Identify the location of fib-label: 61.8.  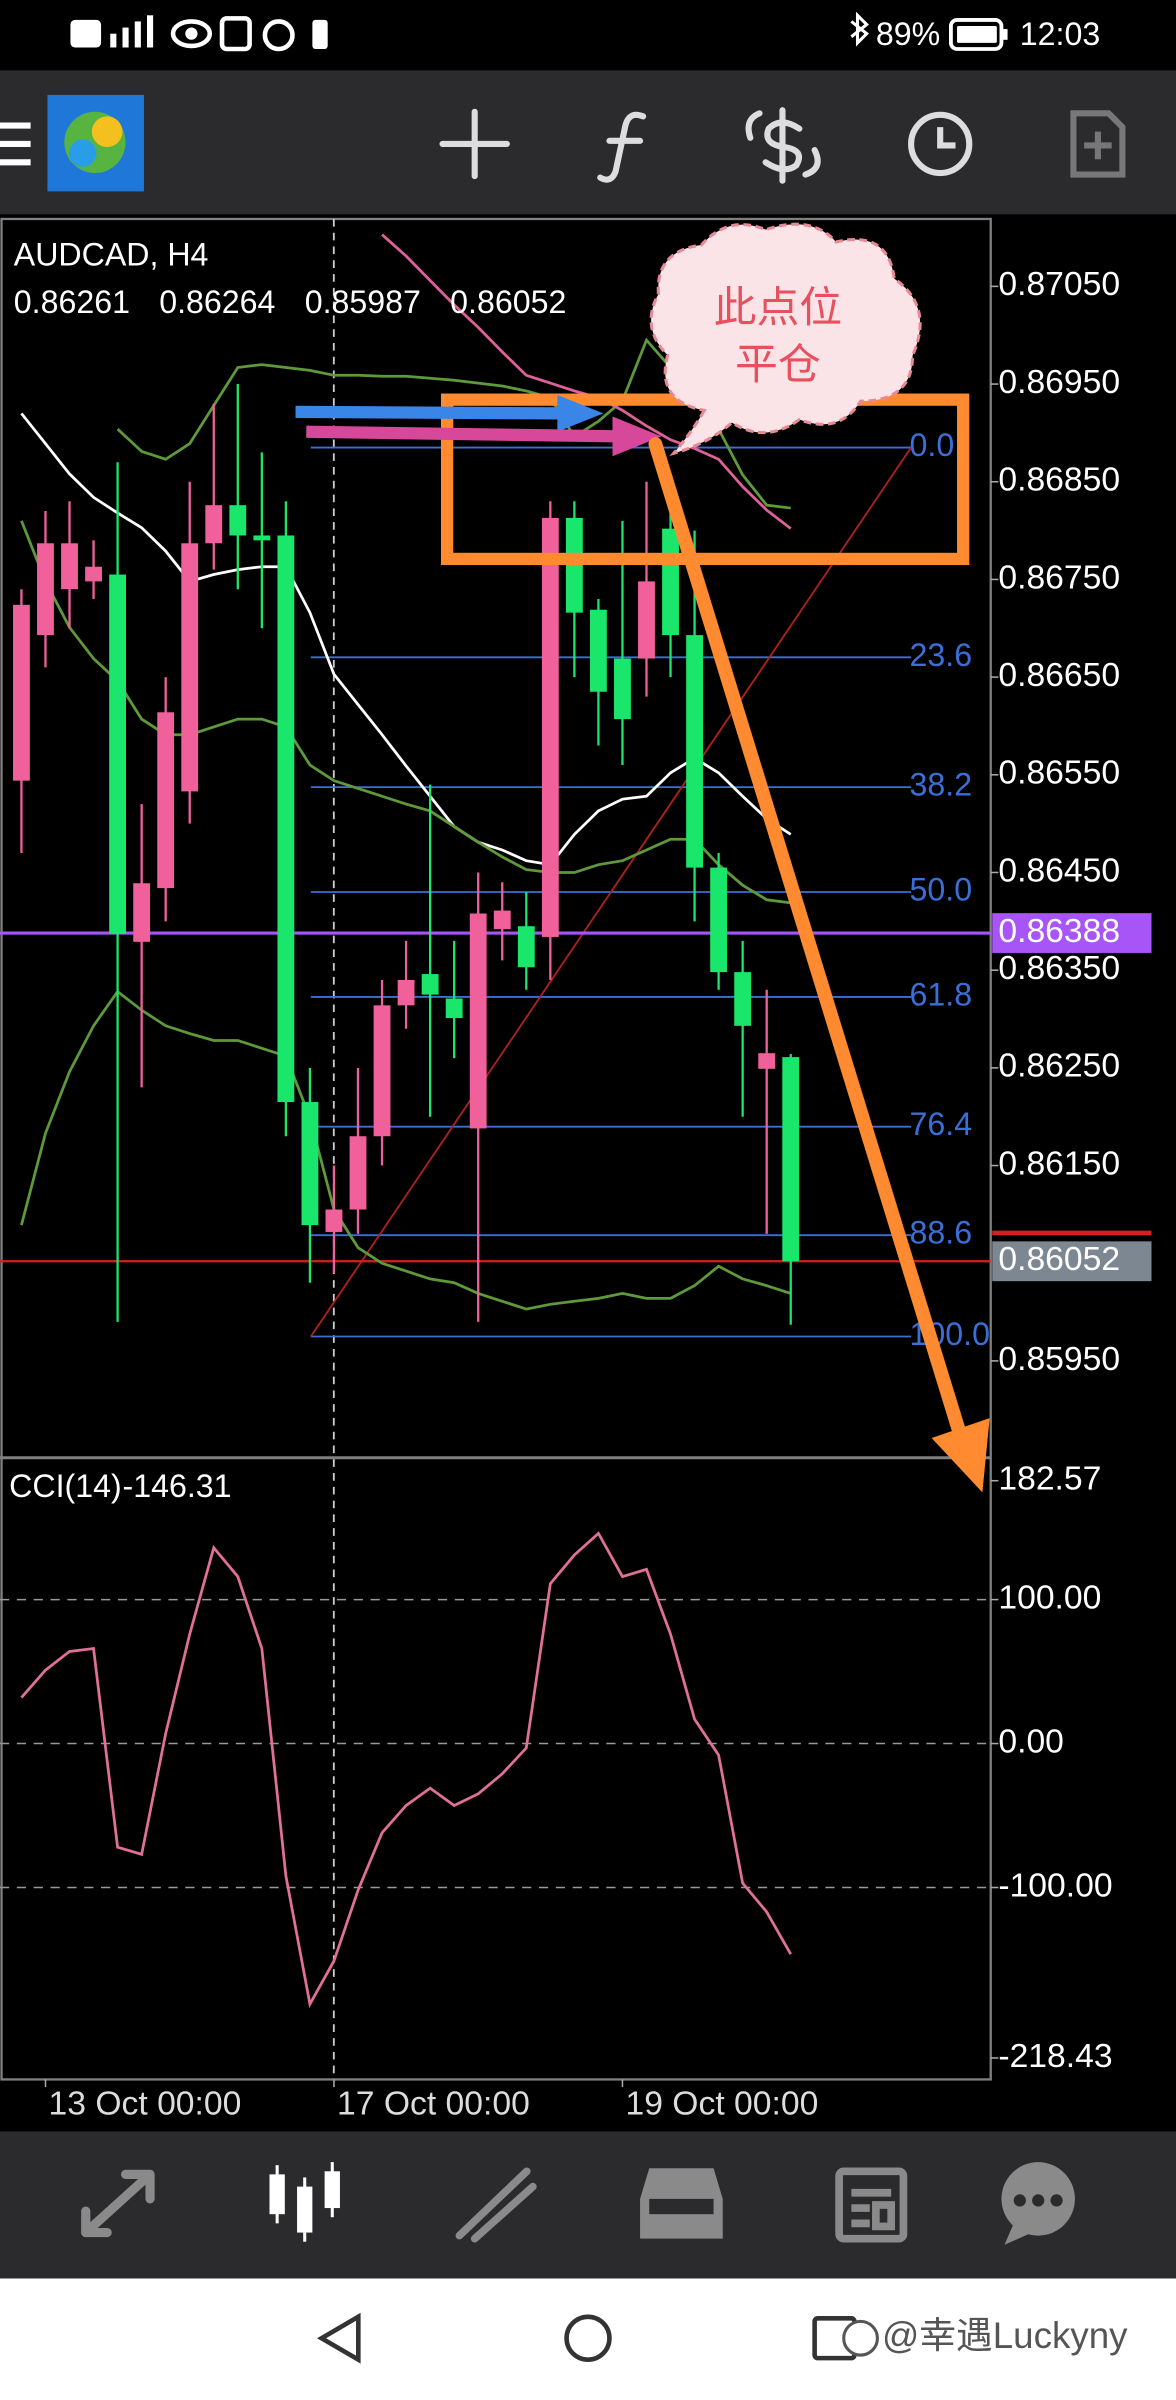
(941, 994).